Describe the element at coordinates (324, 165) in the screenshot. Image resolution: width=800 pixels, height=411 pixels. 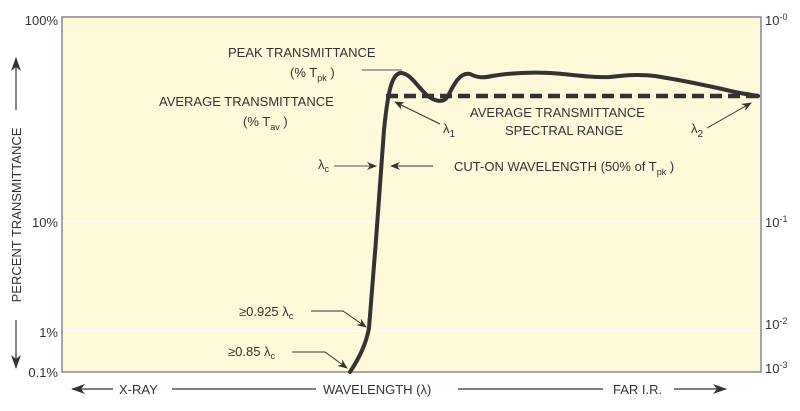
I see `svg-text: λc` at that location.